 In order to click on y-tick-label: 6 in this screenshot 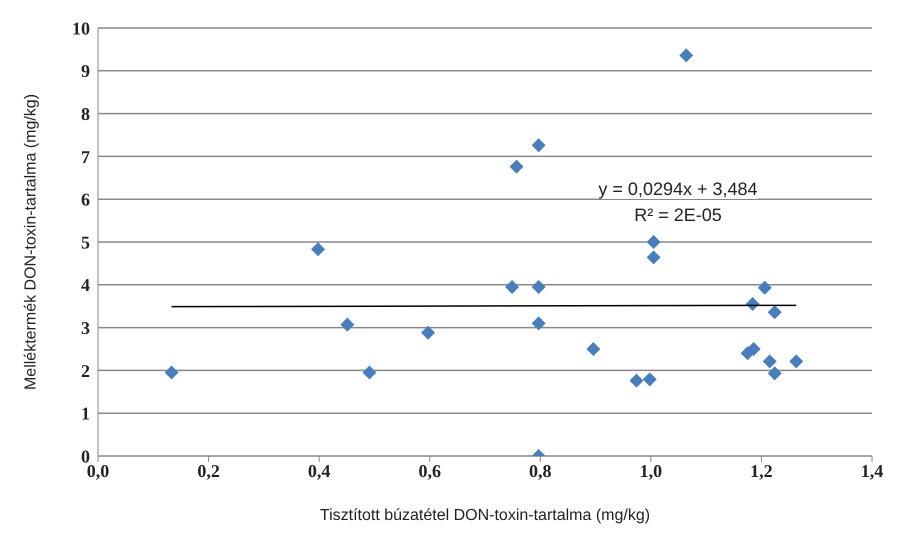, I will do `click(85, 200)`.